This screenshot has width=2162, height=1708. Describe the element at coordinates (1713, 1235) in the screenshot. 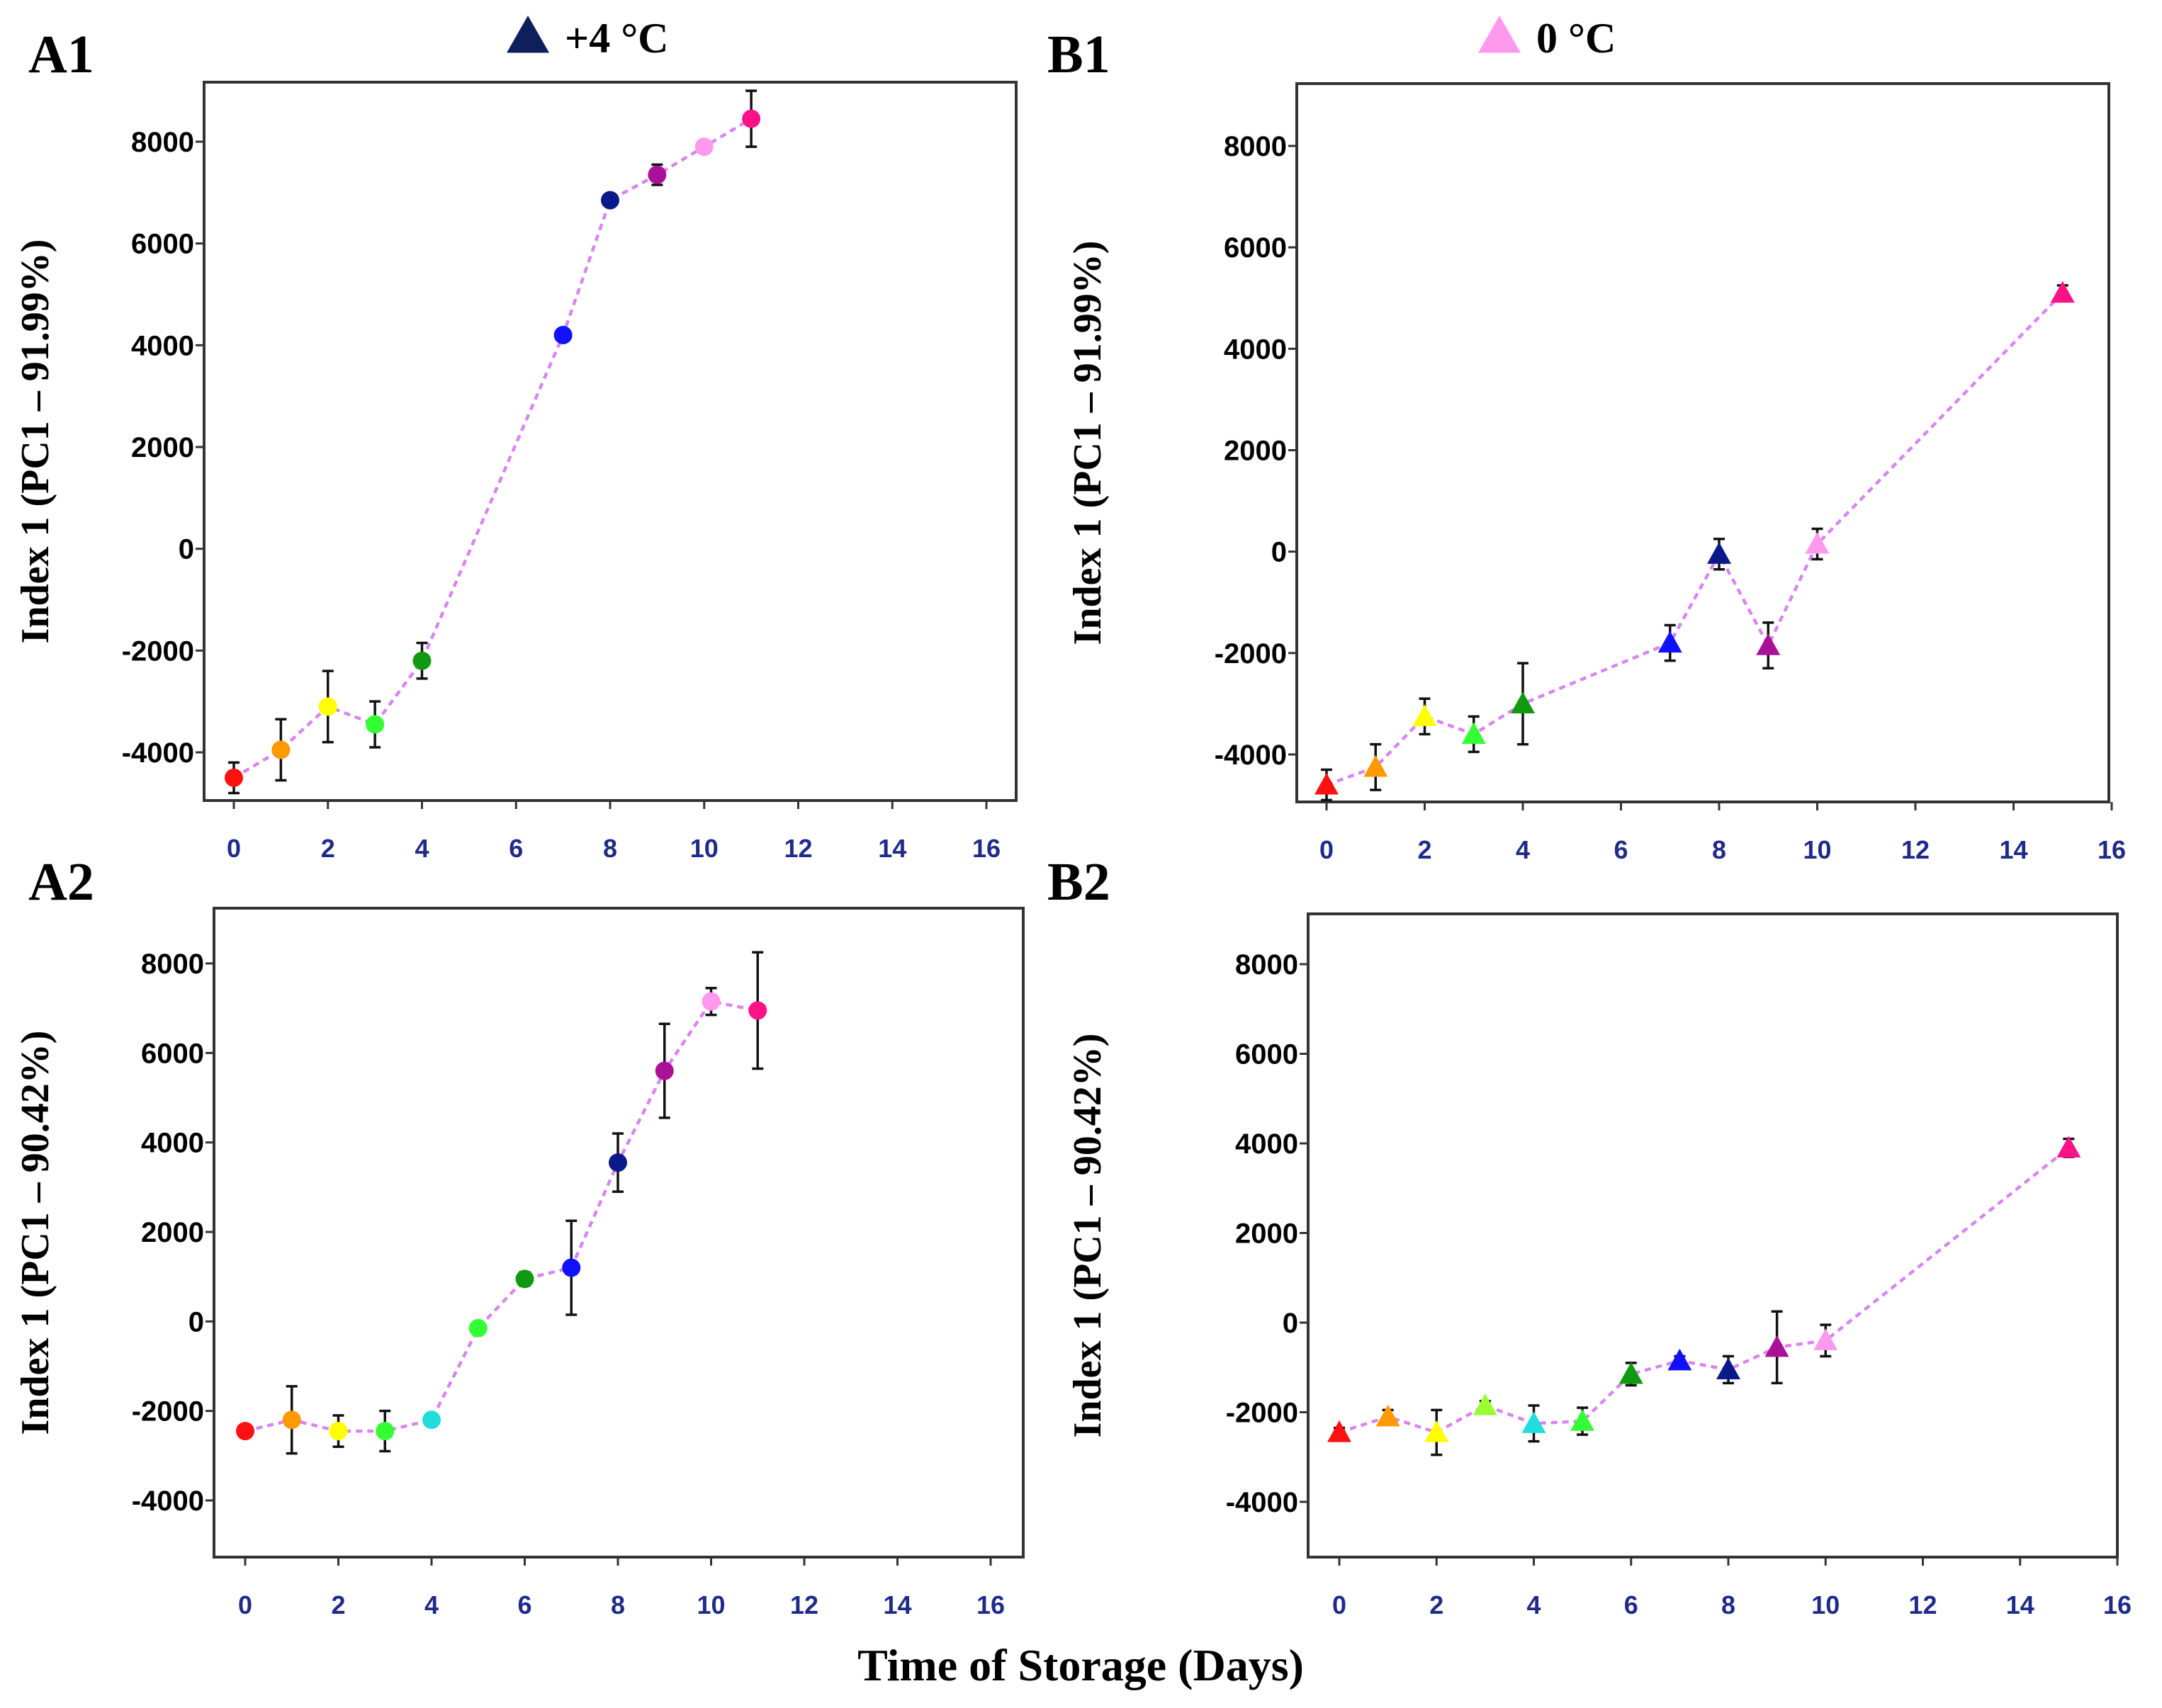

I see `plot-frame` at that location.